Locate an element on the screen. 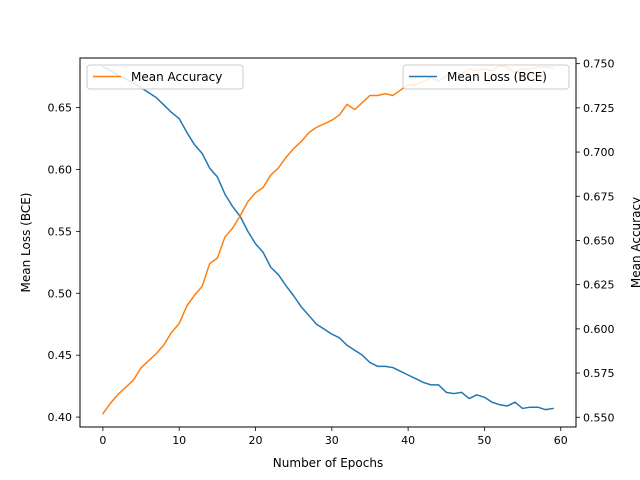 Image resolution: width=640 pixels, height=480 pixels. left-y-tick-label: 0.45 is located at coordinates (60, 355).